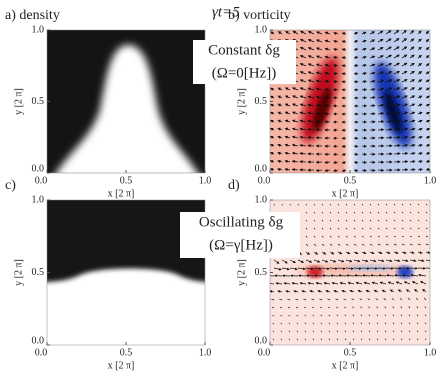 This screenshot has width=447, height=376. I want to click on x-tick-label: 0.5, so click(350, 180).